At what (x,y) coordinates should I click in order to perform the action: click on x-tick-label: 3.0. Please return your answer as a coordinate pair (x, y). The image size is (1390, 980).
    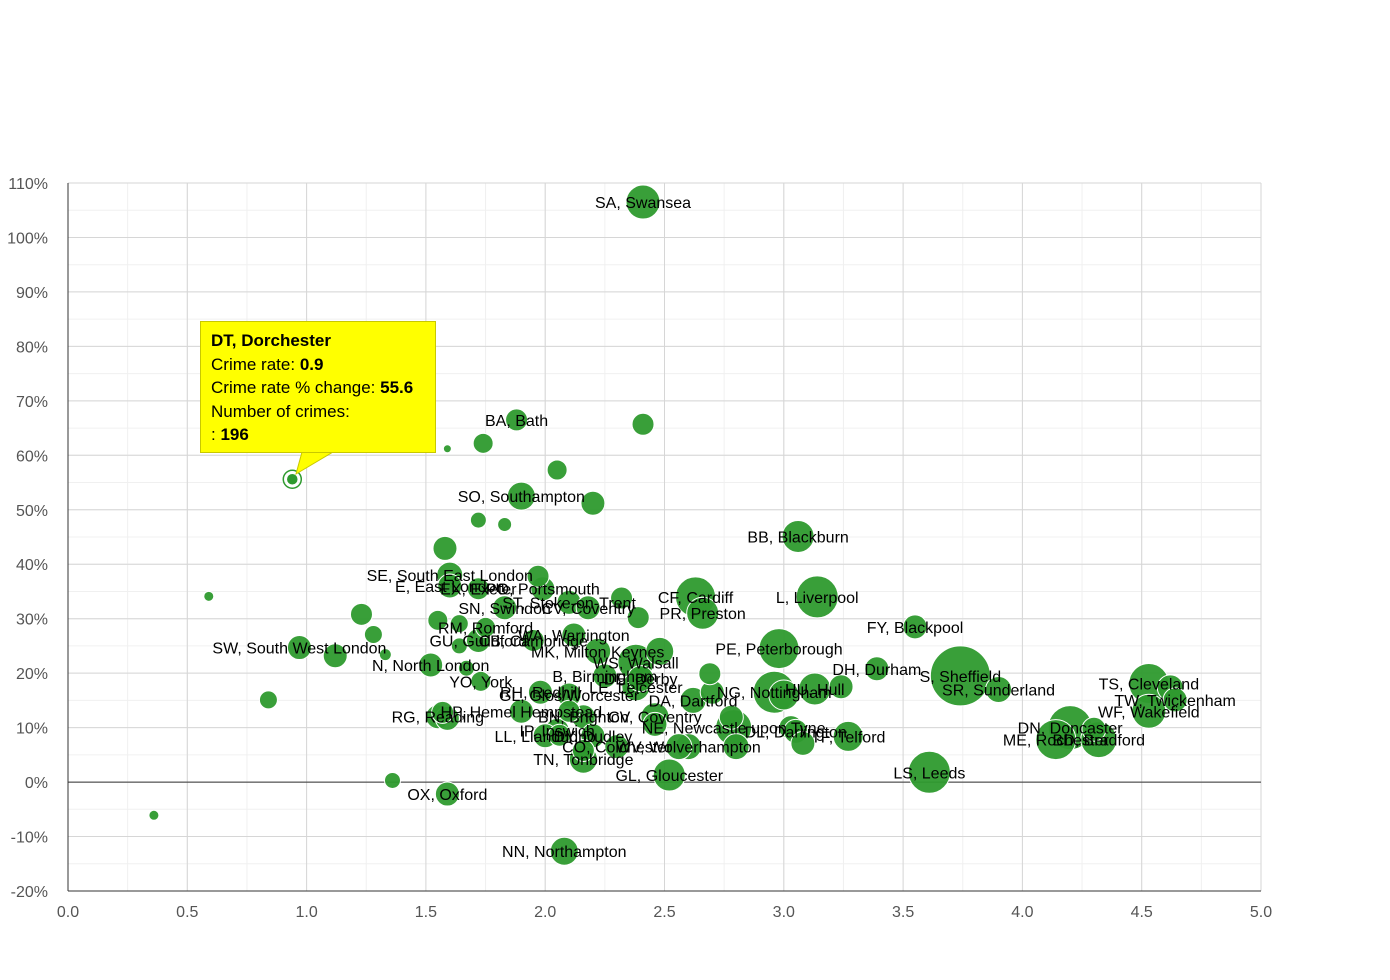
    Looking at the image, I should click on (784, 912).